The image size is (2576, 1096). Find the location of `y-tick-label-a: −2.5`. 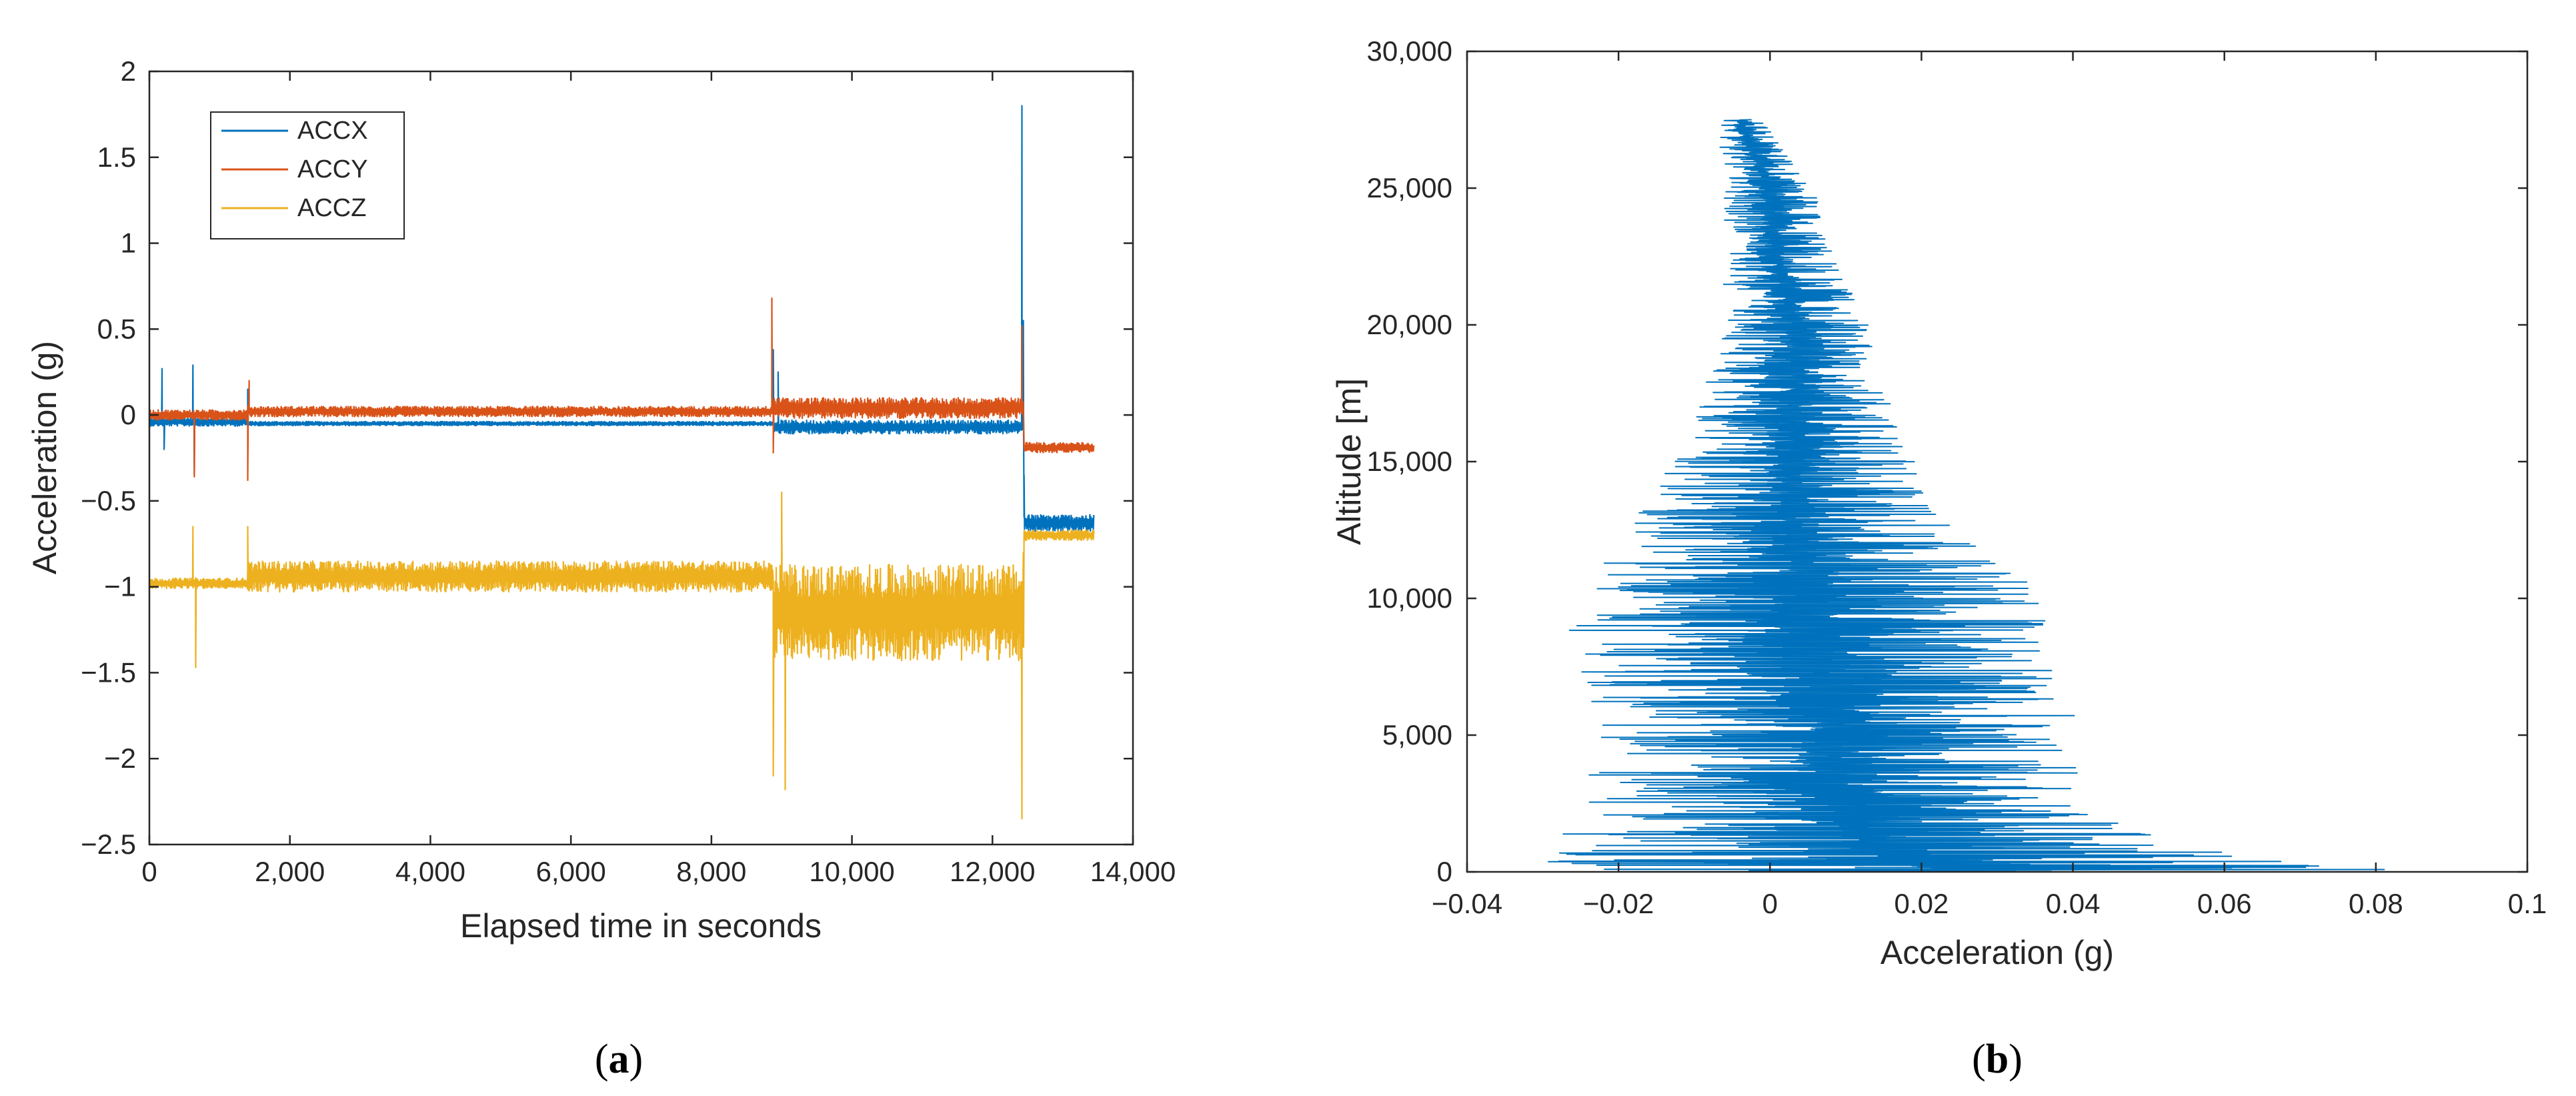

y-tick-label-a: −2.5 is located at coordinates (108, 844).